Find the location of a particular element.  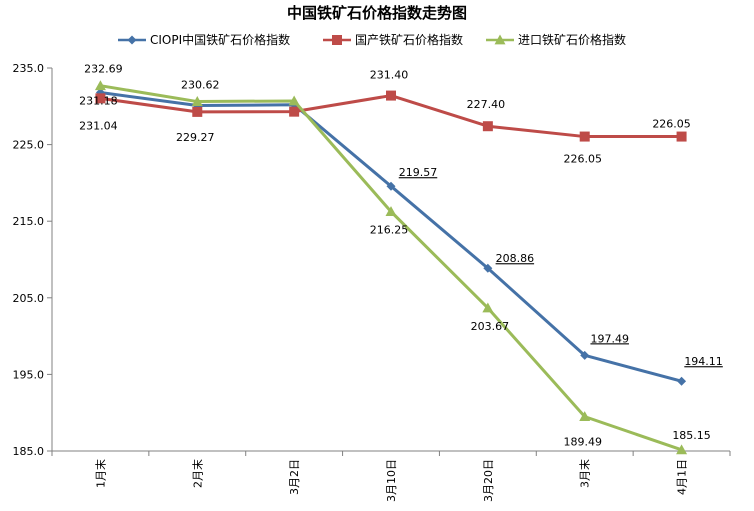

x-tick-label: 3月2日 is located at coordinates (294, 477).